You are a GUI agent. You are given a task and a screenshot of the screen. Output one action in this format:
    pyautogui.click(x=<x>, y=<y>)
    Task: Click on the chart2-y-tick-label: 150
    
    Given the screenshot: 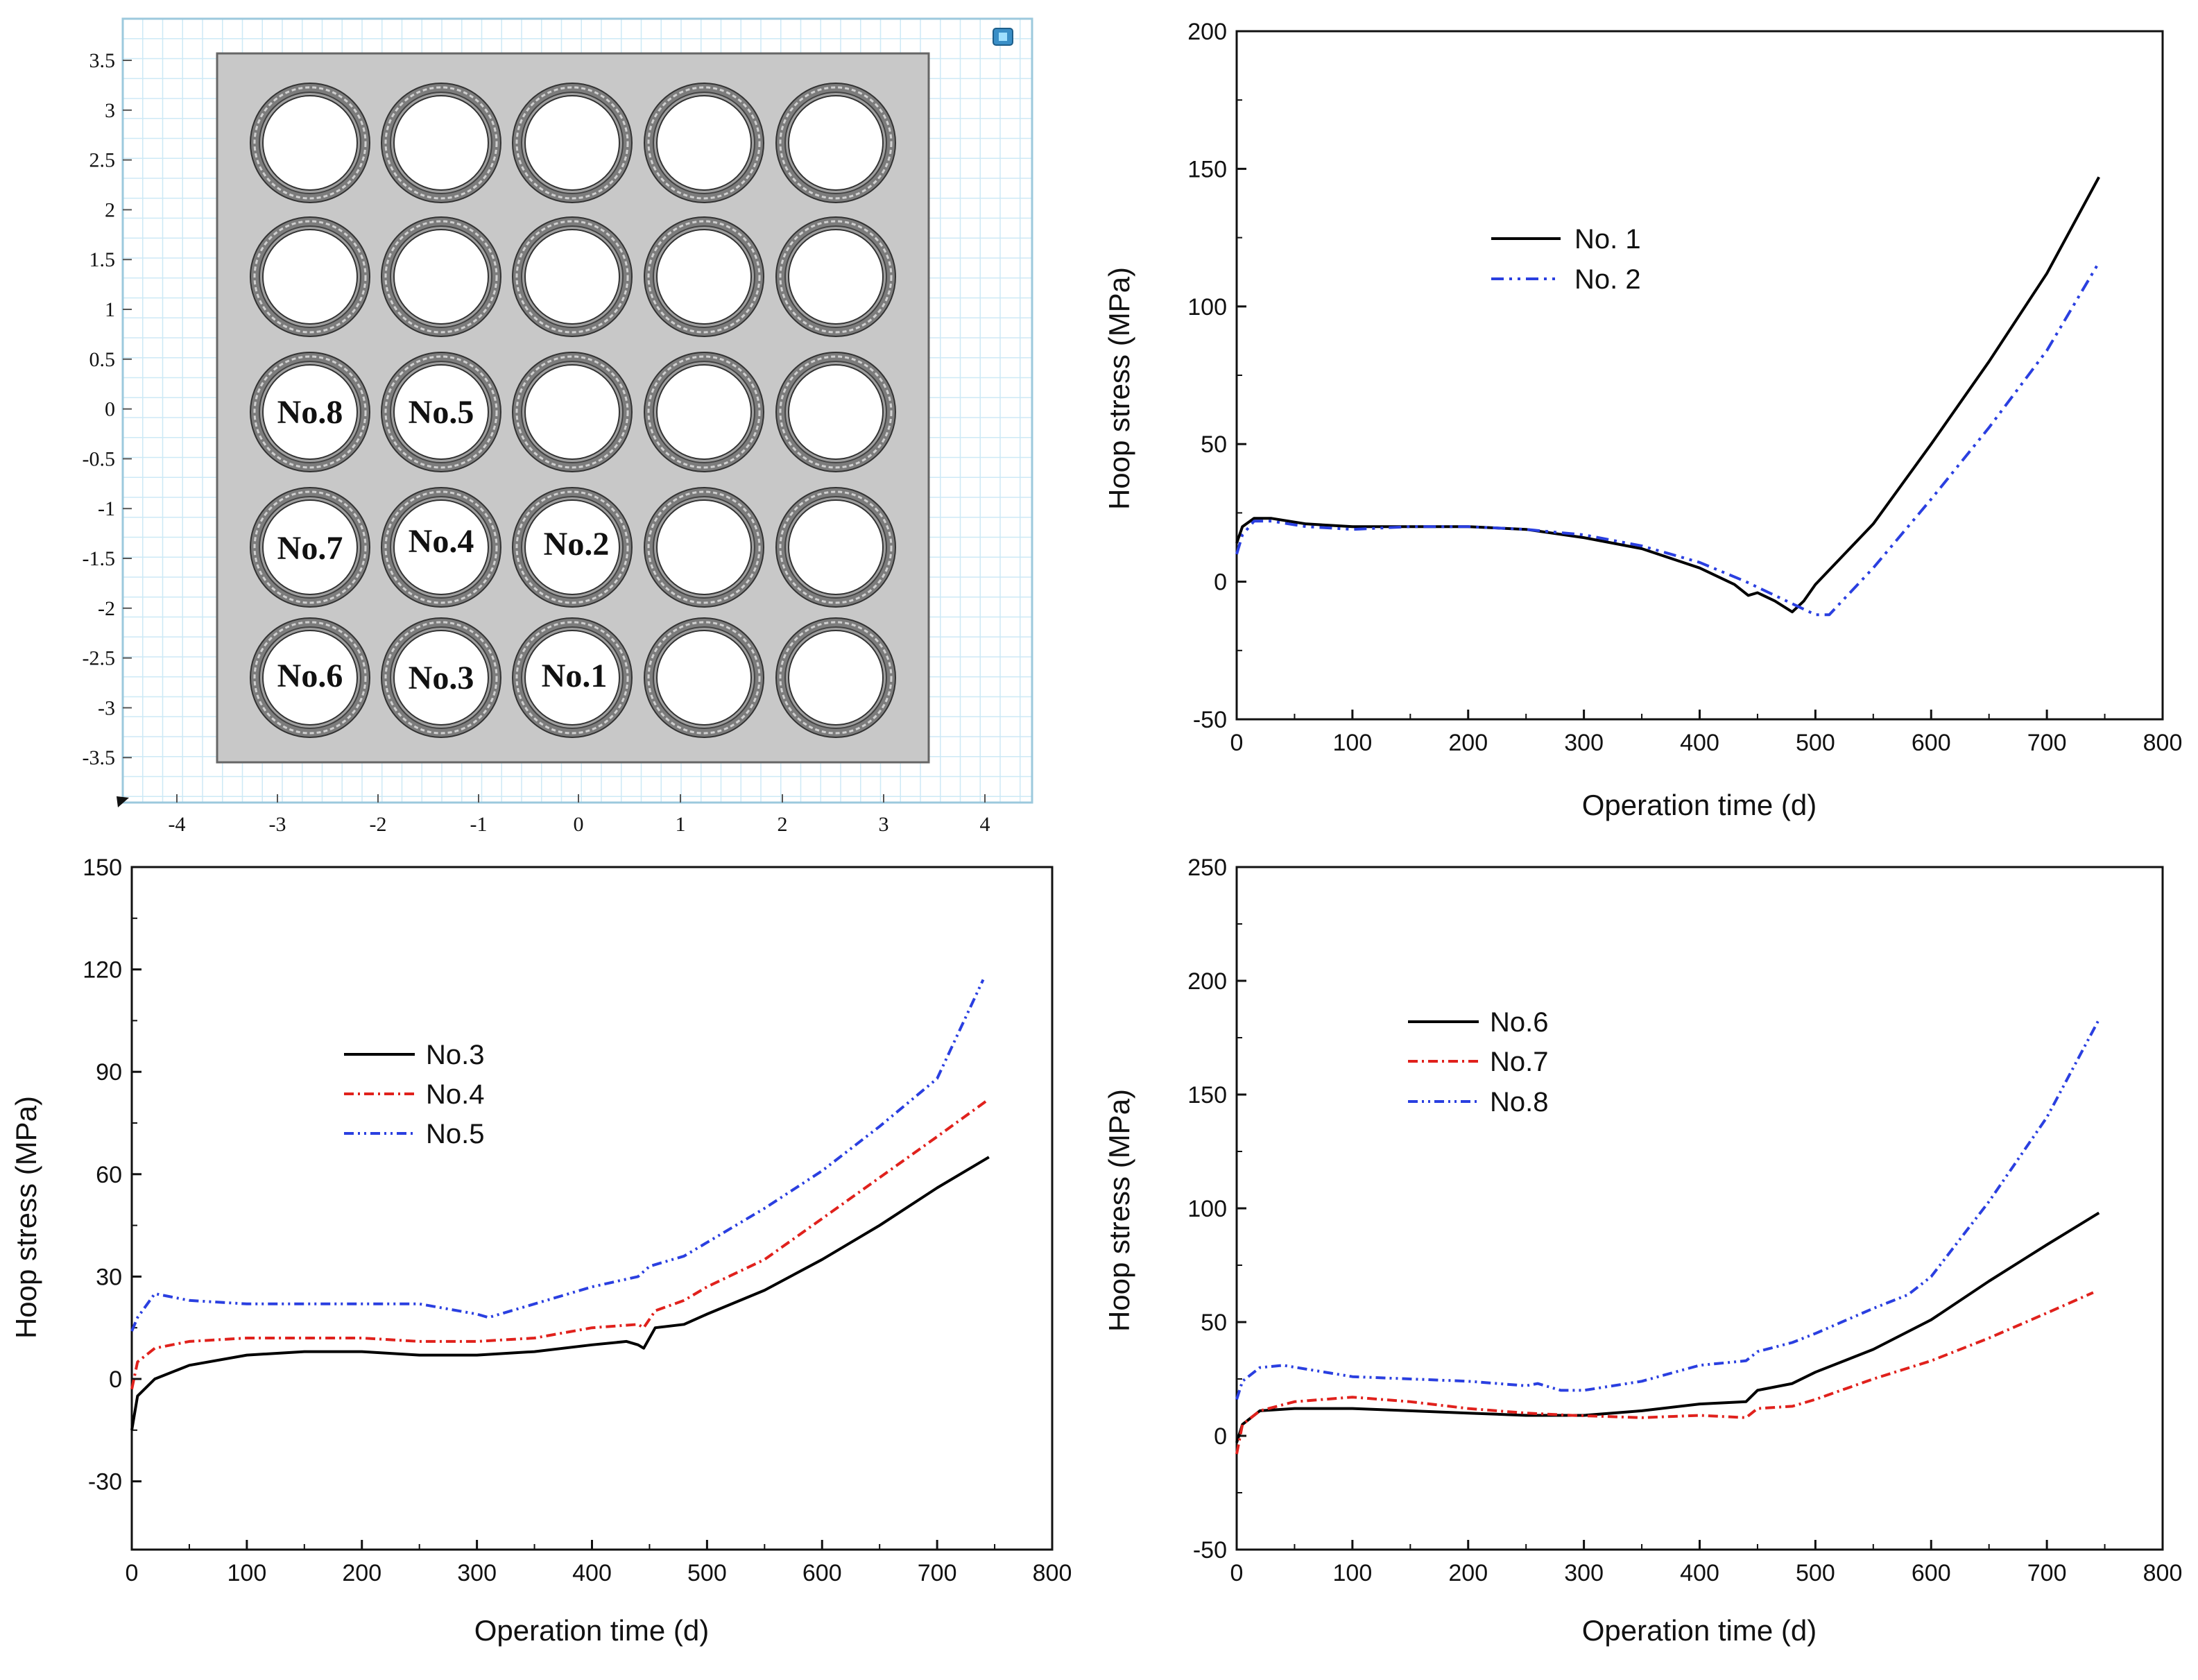 What is the action you would take?
    pyautogui.click(x=102, y=868)
    